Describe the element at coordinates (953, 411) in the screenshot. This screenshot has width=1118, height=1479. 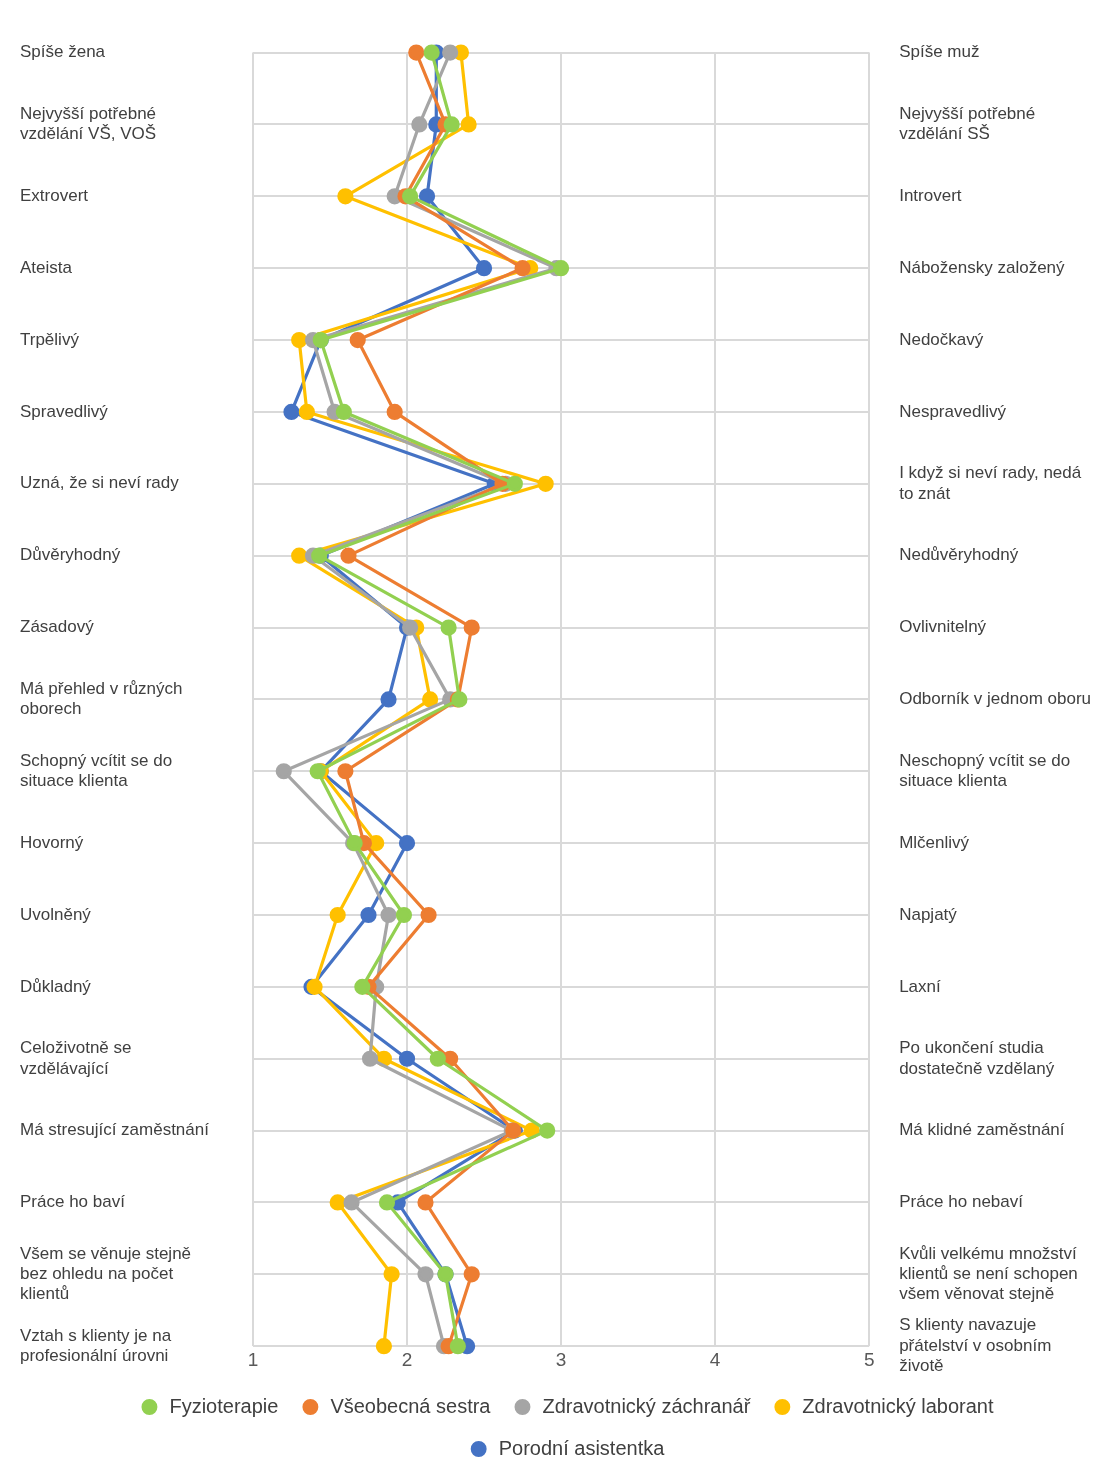
I see `y2-tick-label: Nespravedlivý` at that location.